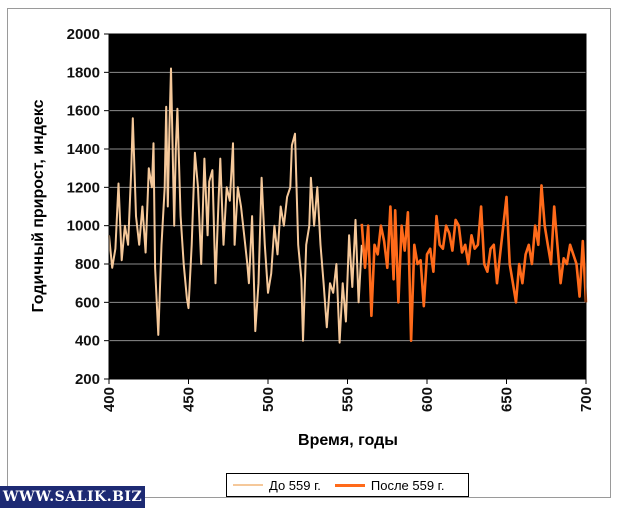  Describe the element at coordinates (248, 485) in the screenshot. I see `legend-swatch-before` at that location.